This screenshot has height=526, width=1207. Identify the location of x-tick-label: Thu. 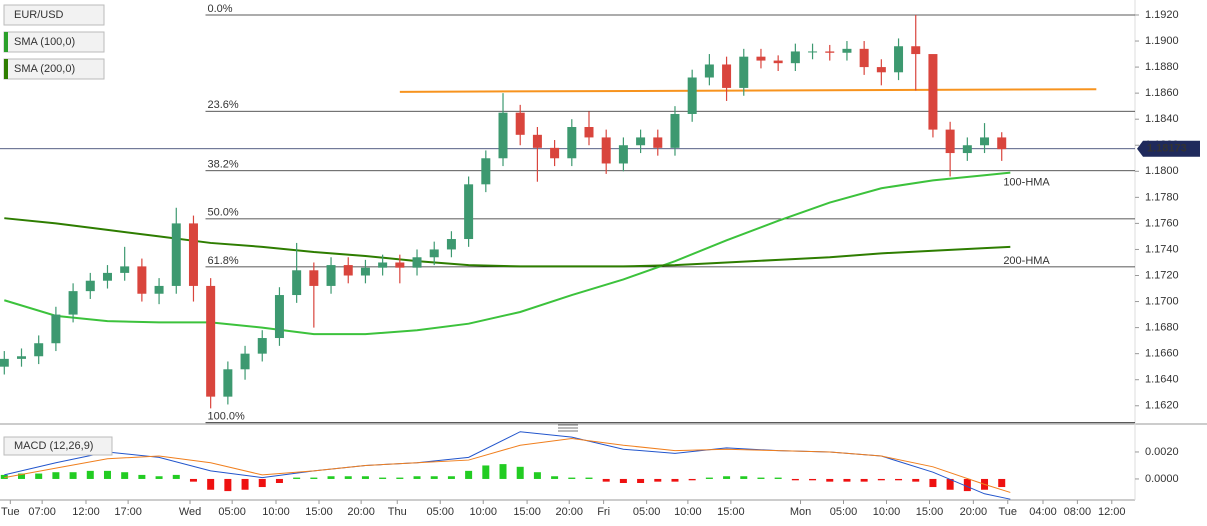
(397, 512).